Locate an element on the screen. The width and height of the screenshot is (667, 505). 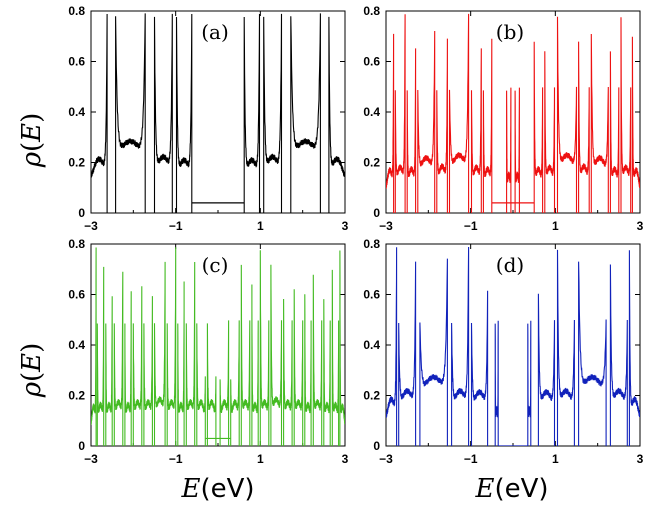
x-axis-title-left: E(eV) is located at coordinates (217, 489).